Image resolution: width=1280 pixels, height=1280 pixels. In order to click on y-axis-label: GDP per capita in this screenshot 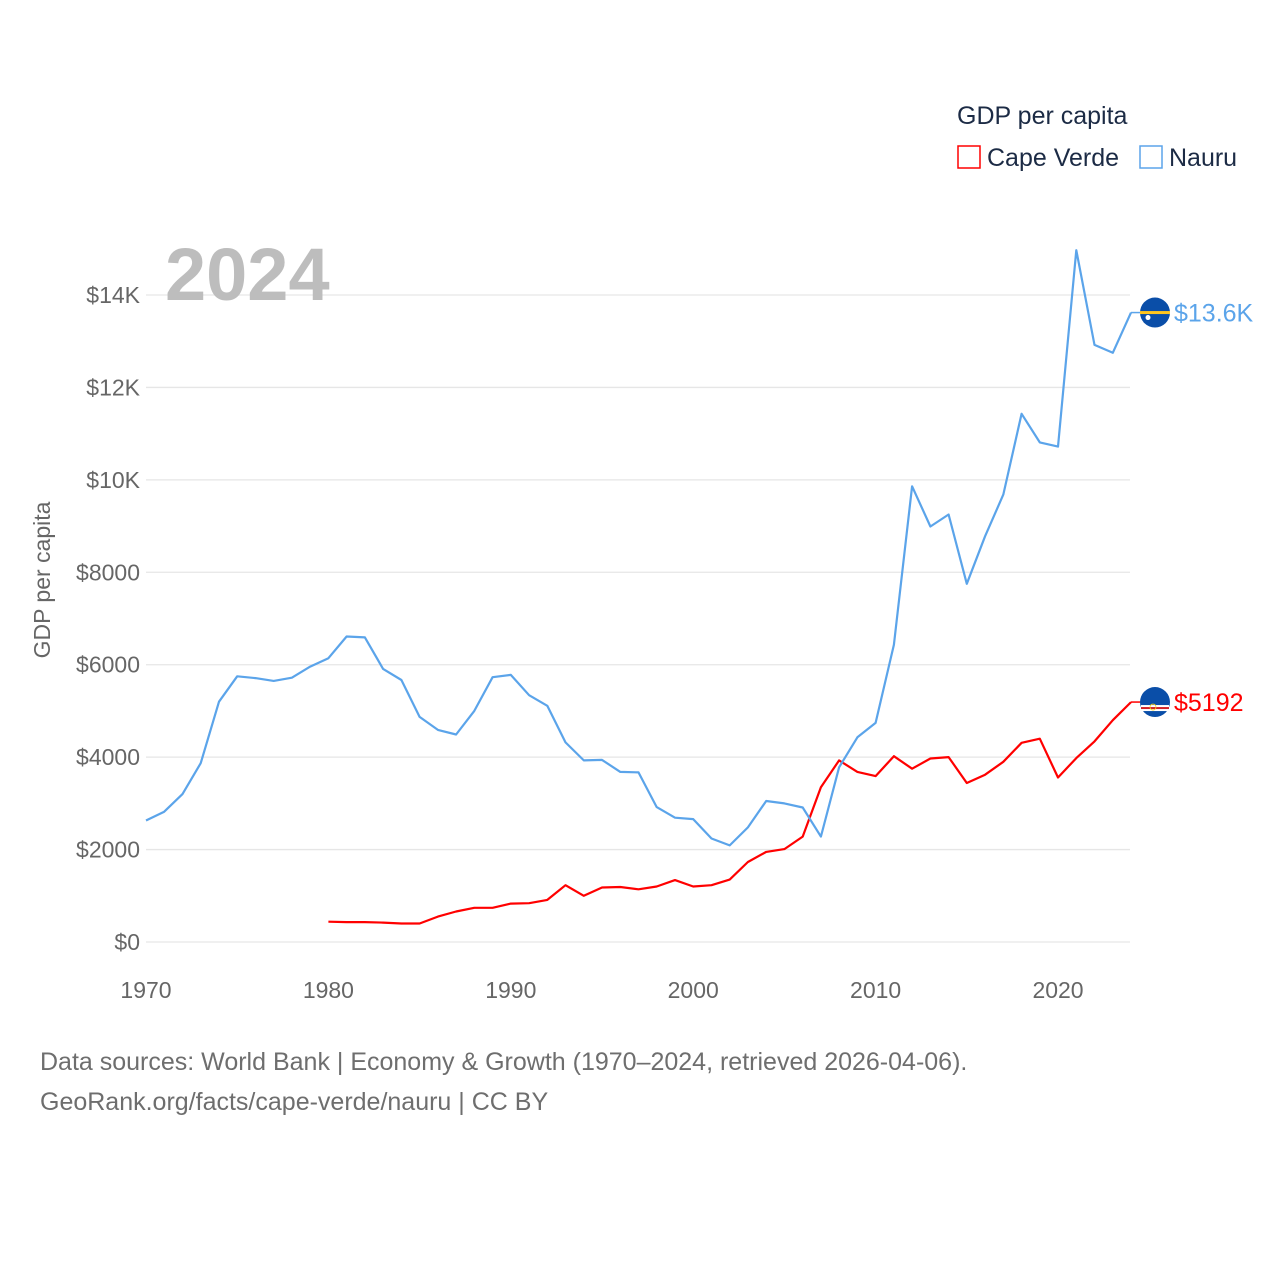, I will do `click(42, 579)`.